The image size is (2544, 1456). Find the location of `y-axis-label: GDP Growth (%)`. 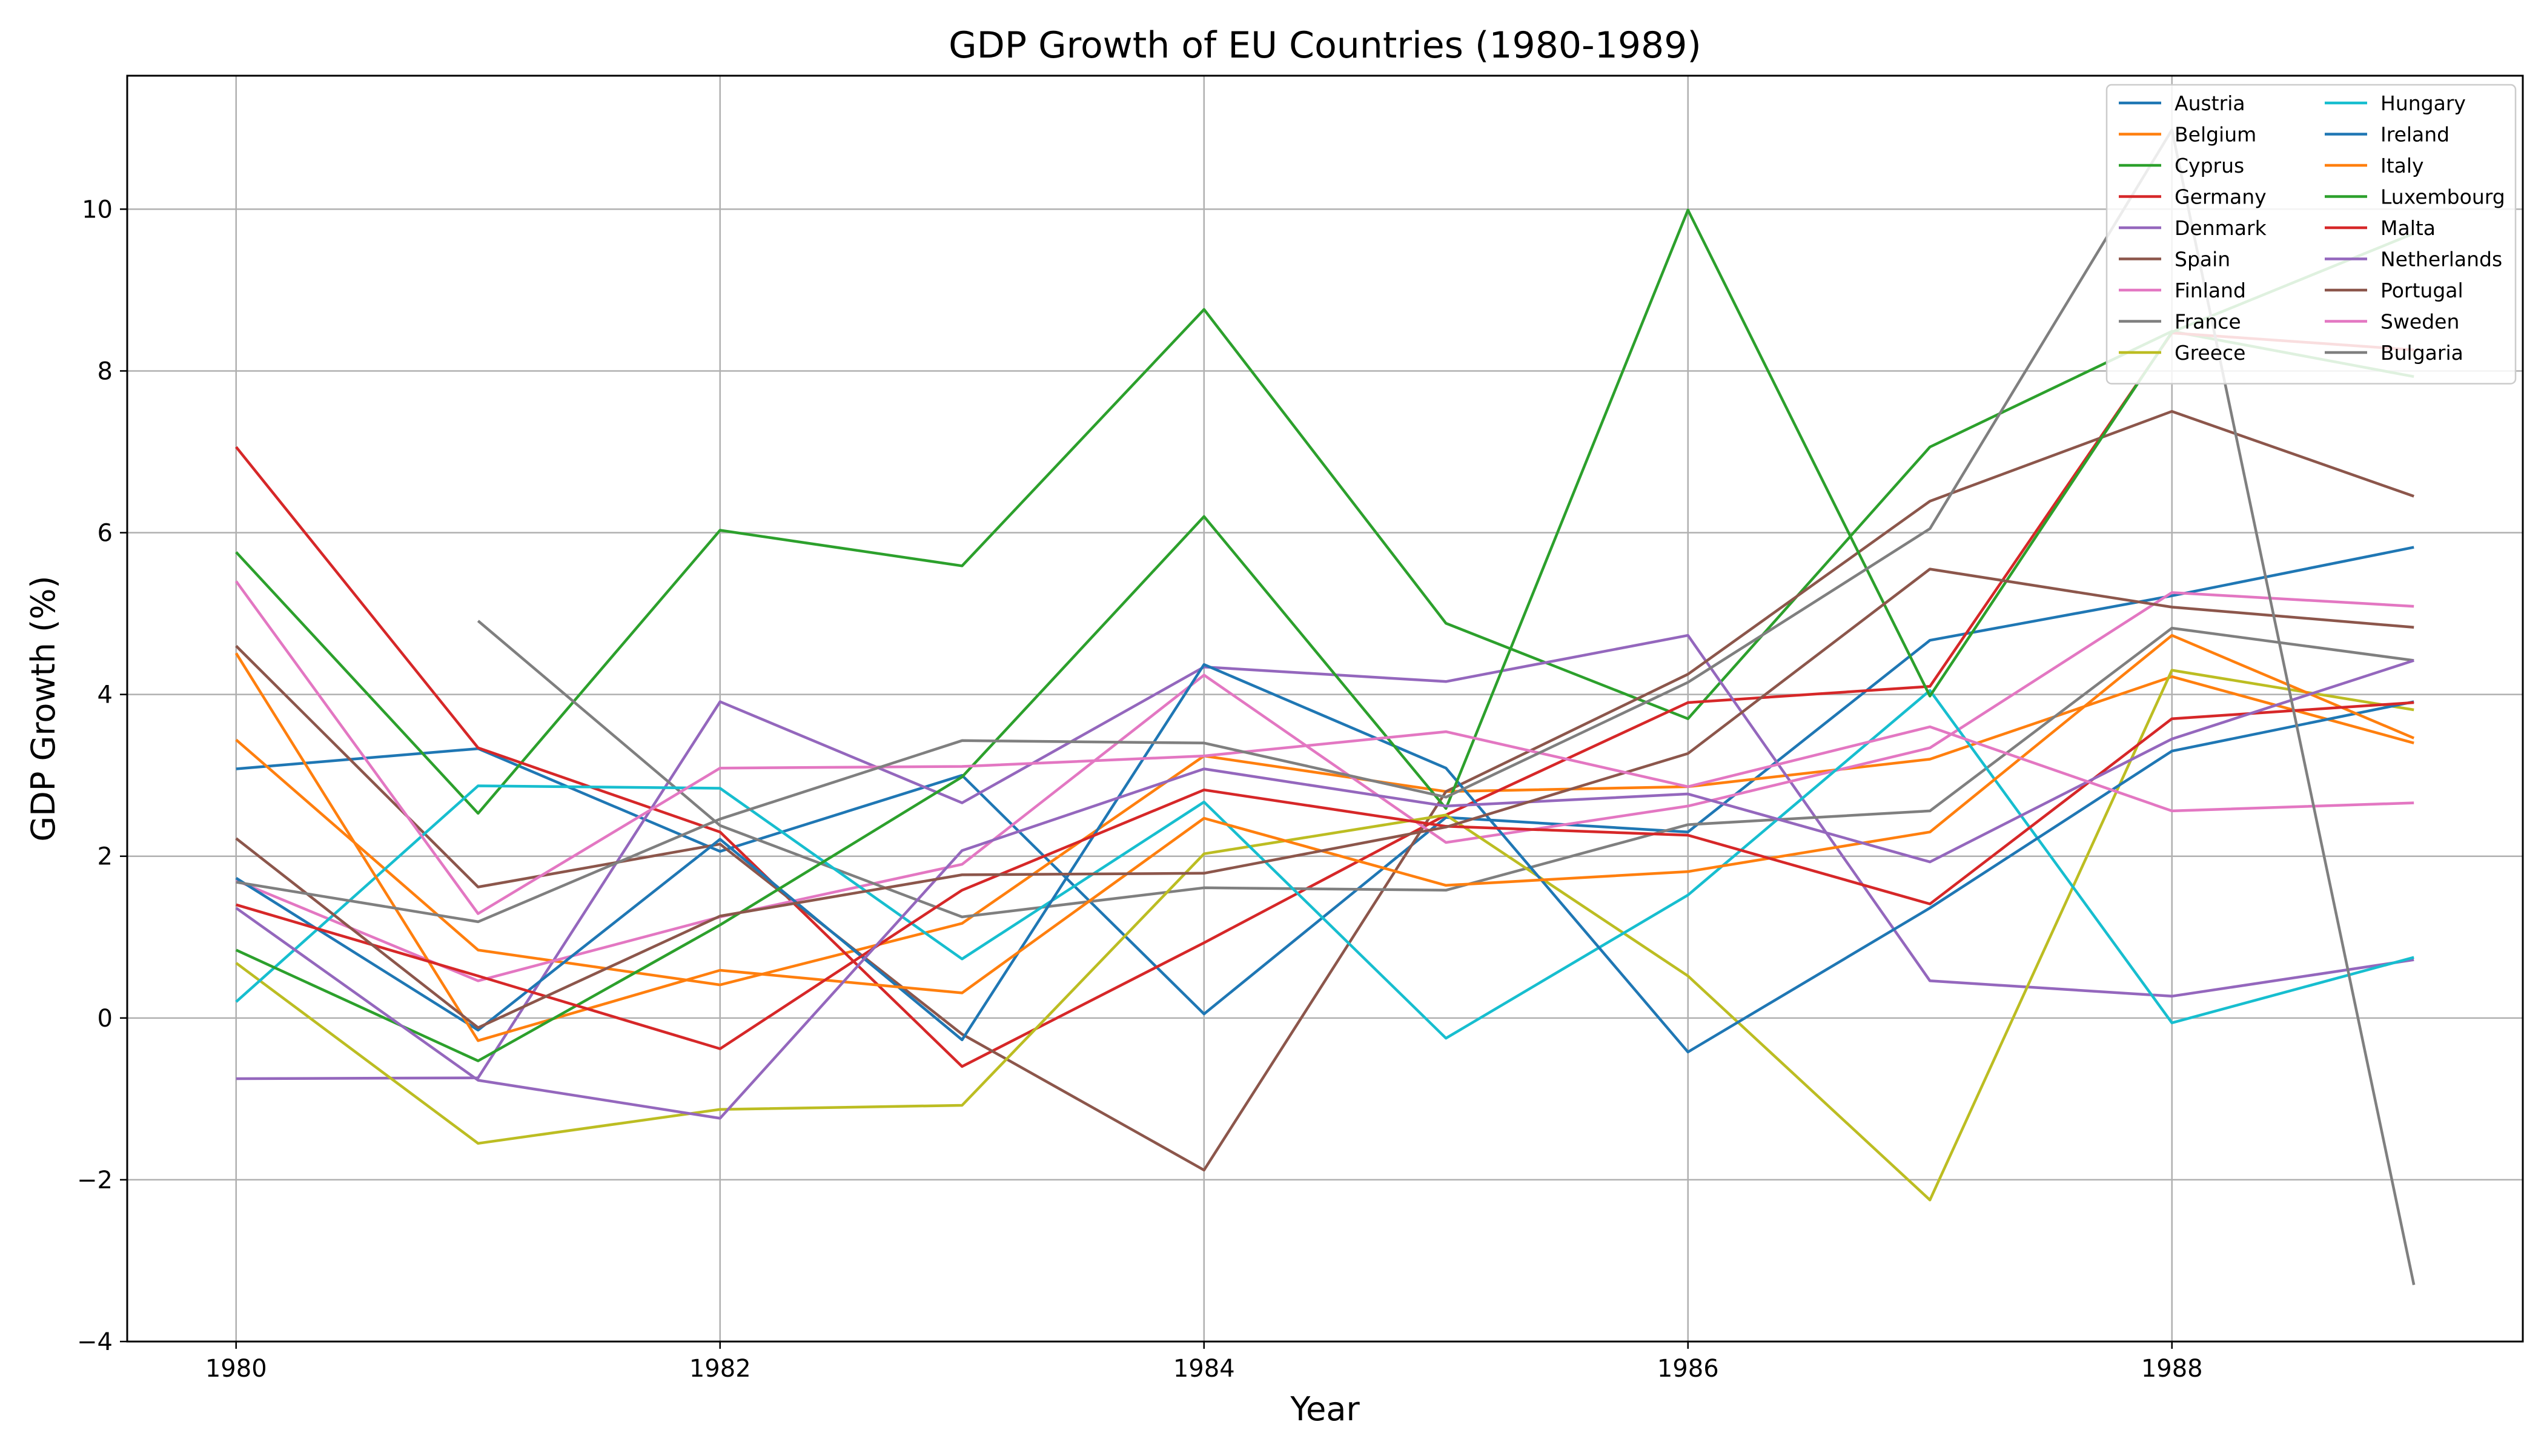

y-axis-label: GDP Growth (%) is located at coordinates (43, 708).